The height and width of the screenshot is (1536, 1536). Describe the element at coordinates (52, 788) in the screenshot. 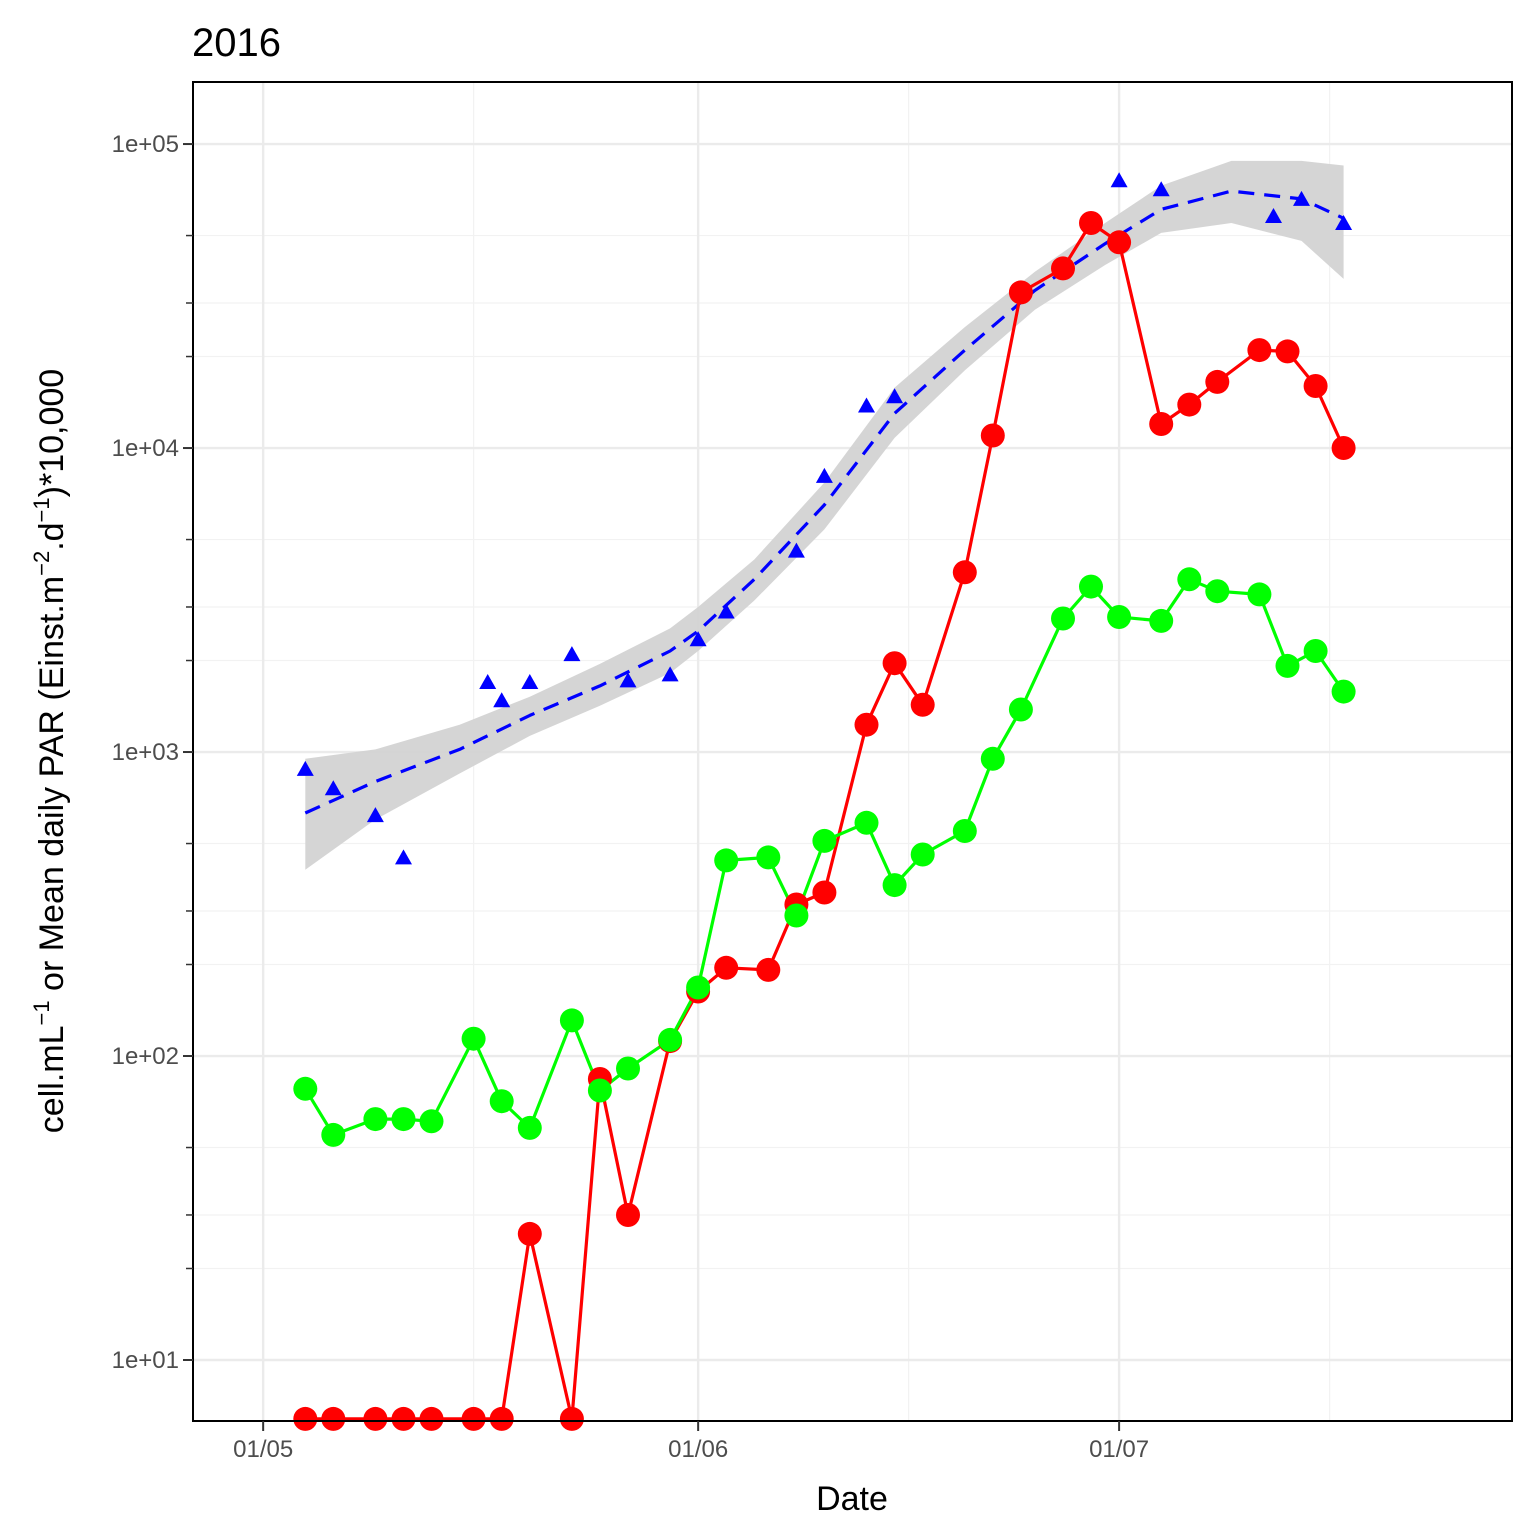

I see `y-axis-title-part-2: or Mean daily PAR (Einst.m` at that location.